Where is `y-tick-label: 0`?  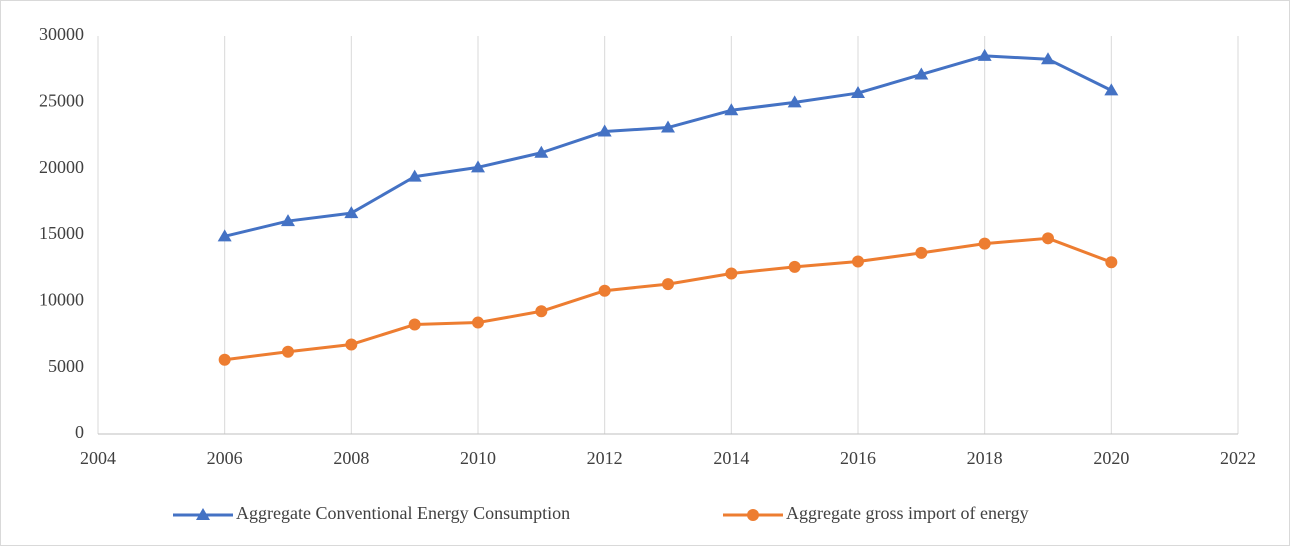
y-tick-label: 0 is located at coordinates (79, 432).